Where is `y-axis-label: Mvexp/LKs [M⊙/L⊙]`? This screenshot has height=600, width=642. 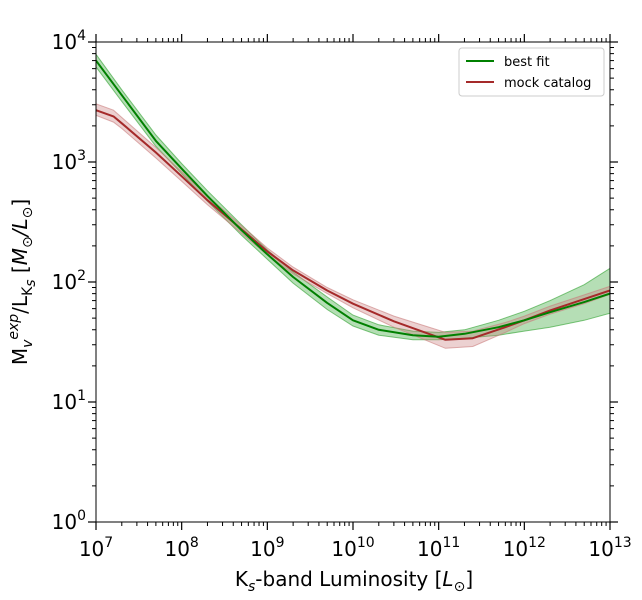 y-axis-label: Mvexp/LKs [M⊙/L⊙] is located at coordinates (22, 282).